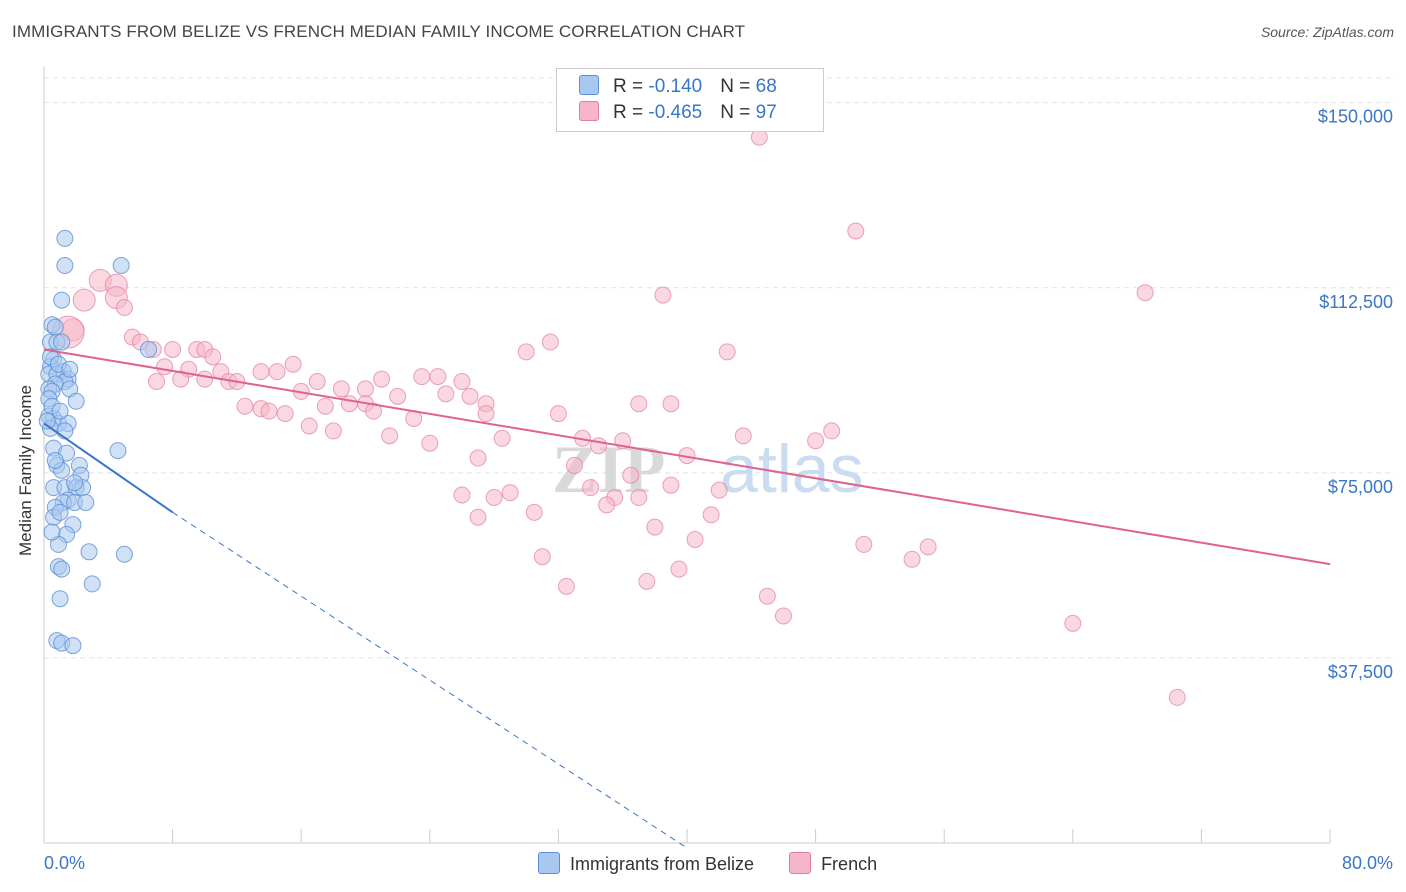 The width and height of the screenshot is (1406, 892). Describe the element at coordinates (1360, 672) in the screenshot. I see `y-tick-label: $37,500` at that location.